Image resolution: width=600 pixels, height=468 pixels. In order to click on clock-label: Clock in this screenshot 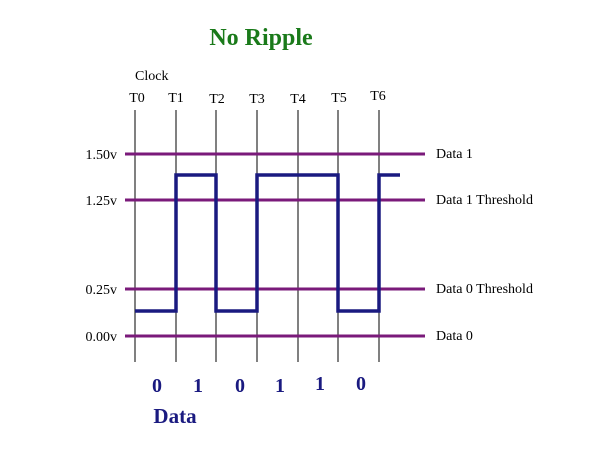, I will do `click(151, 76)`.